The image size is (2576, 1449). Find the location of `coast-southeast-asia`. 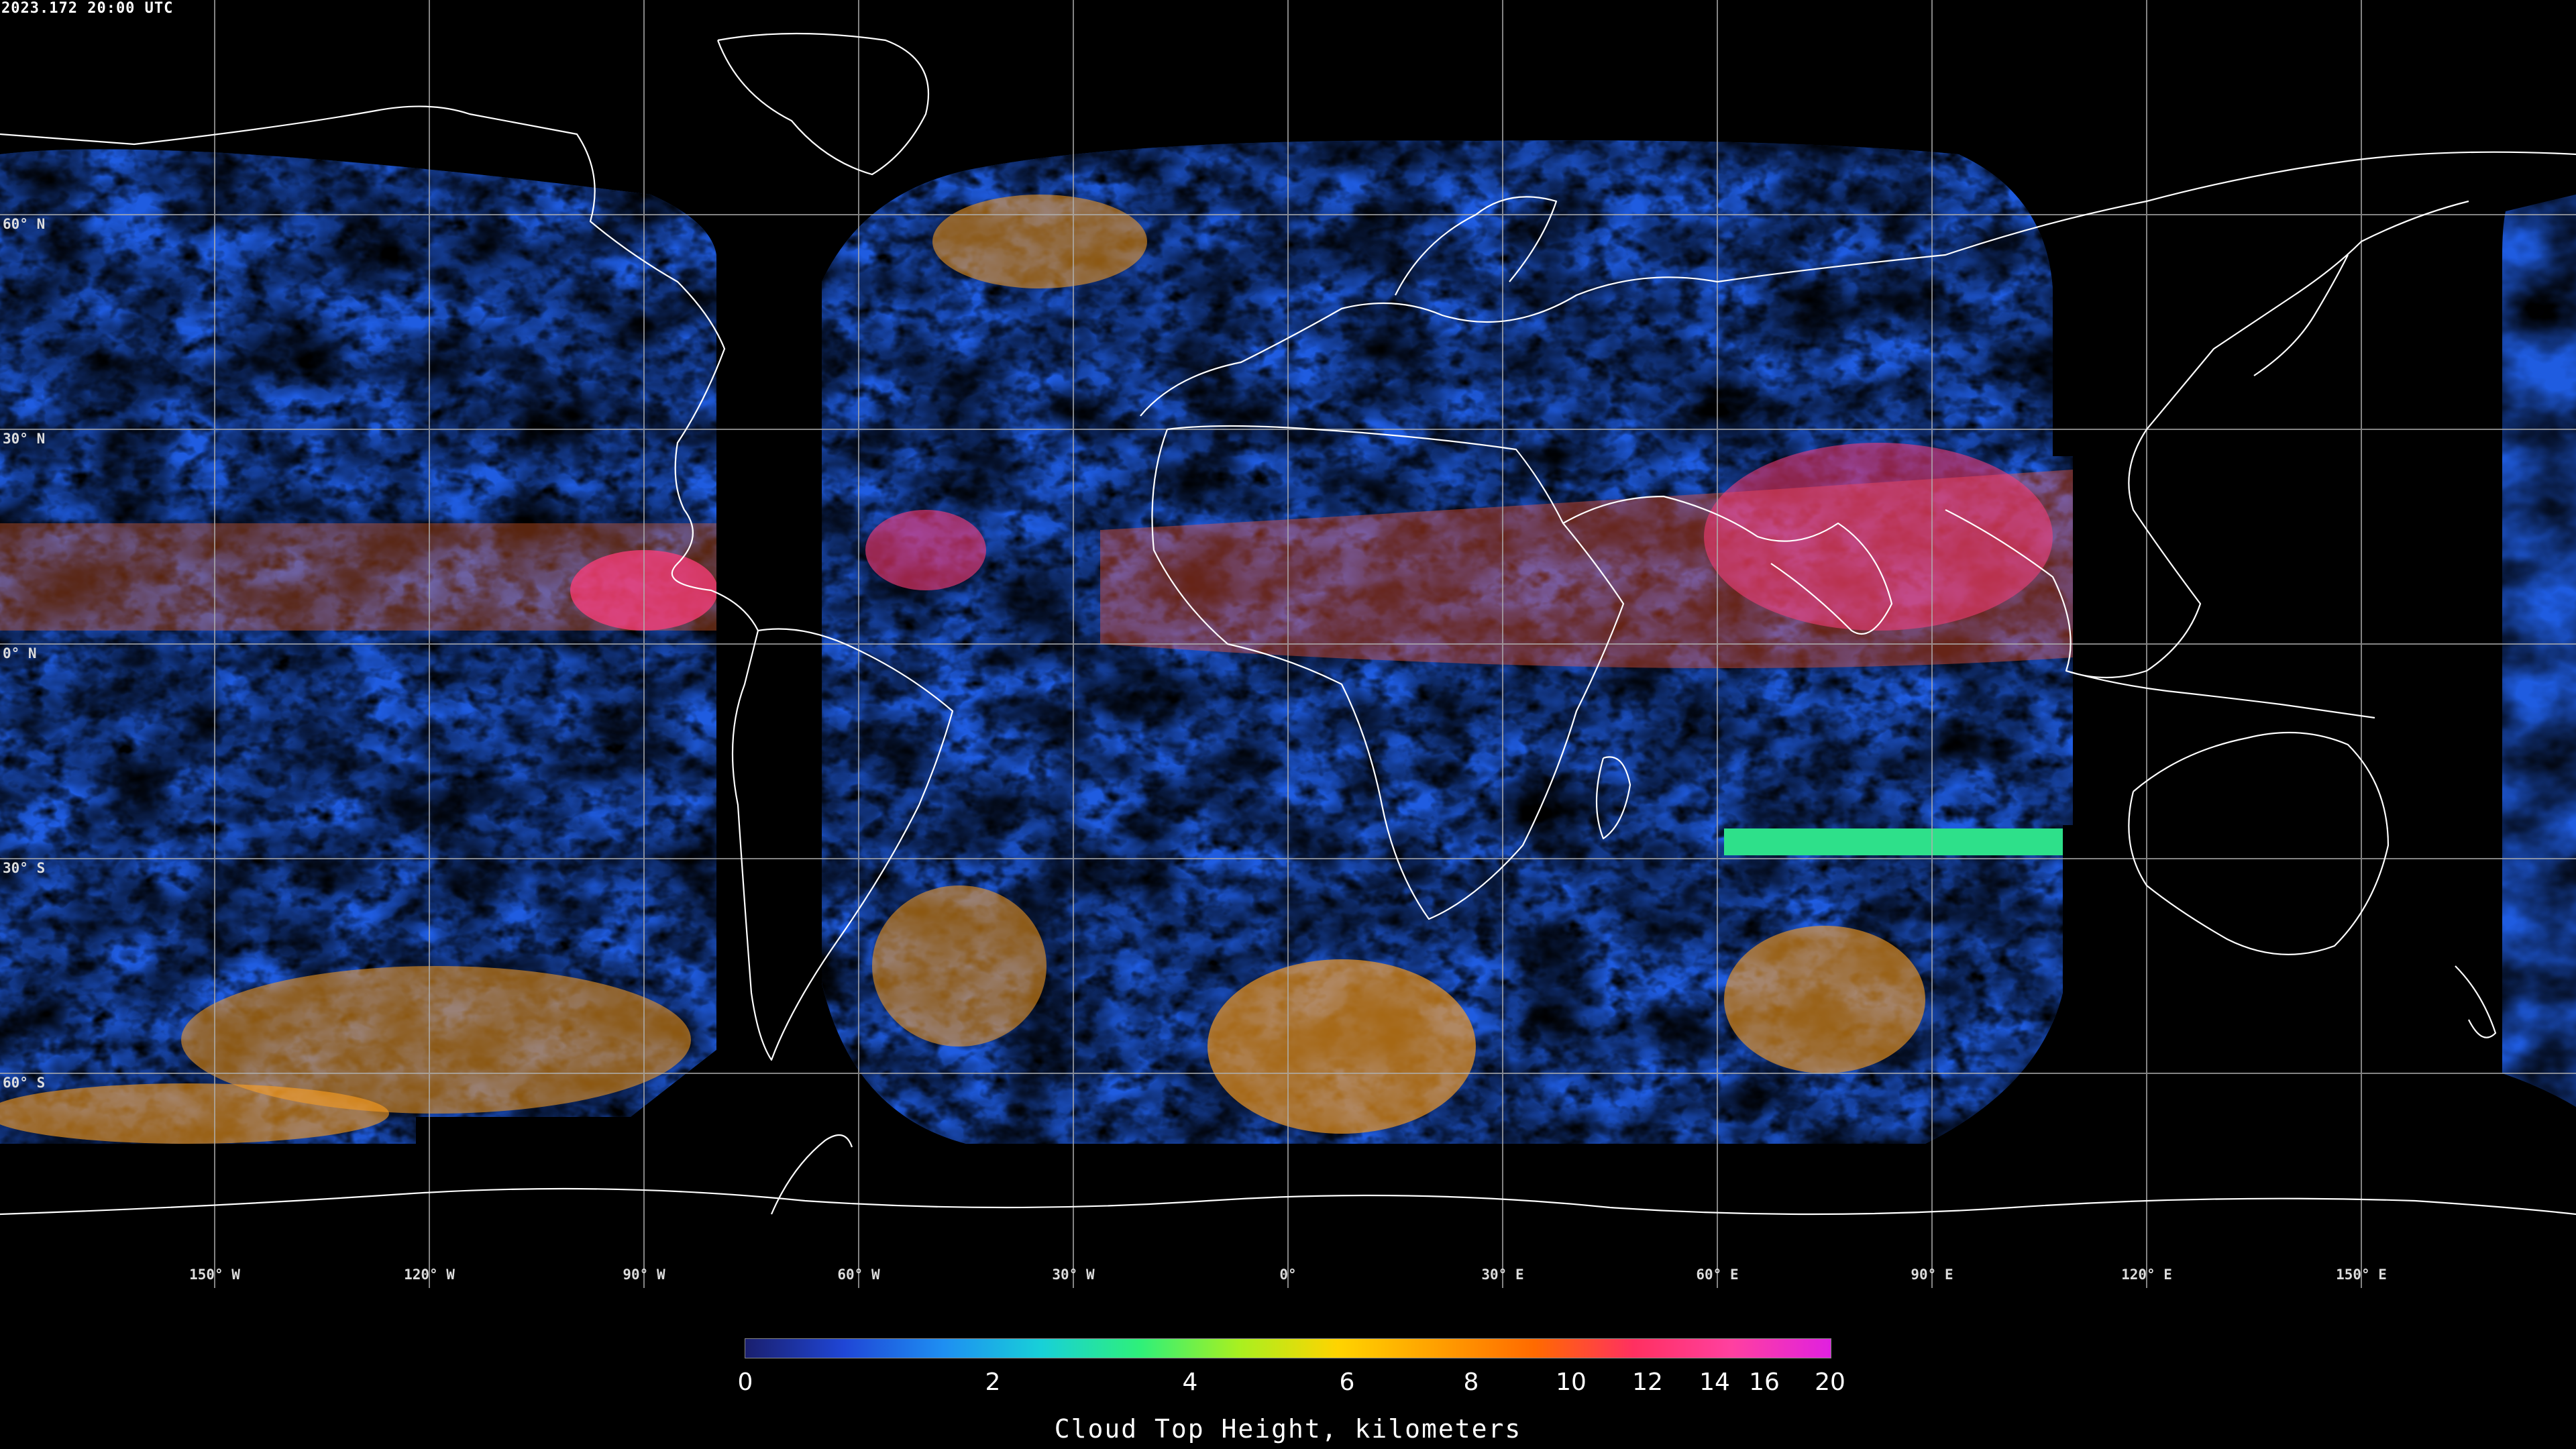

coast-southeast-asia is located at coordinates (2073, 554).